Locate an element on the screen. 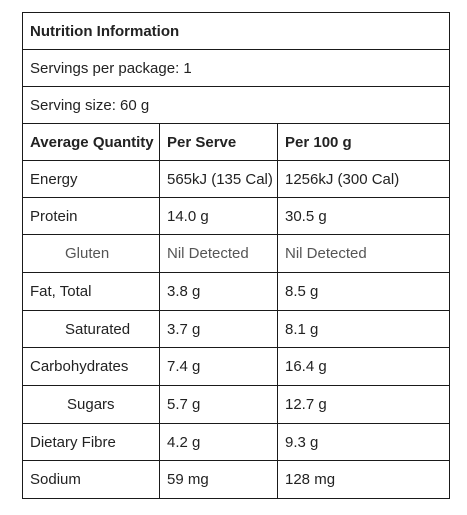 This screenshot has width=467, height=515. saturated-per-serve: 3.7 g is located at coordinates (218, 329).